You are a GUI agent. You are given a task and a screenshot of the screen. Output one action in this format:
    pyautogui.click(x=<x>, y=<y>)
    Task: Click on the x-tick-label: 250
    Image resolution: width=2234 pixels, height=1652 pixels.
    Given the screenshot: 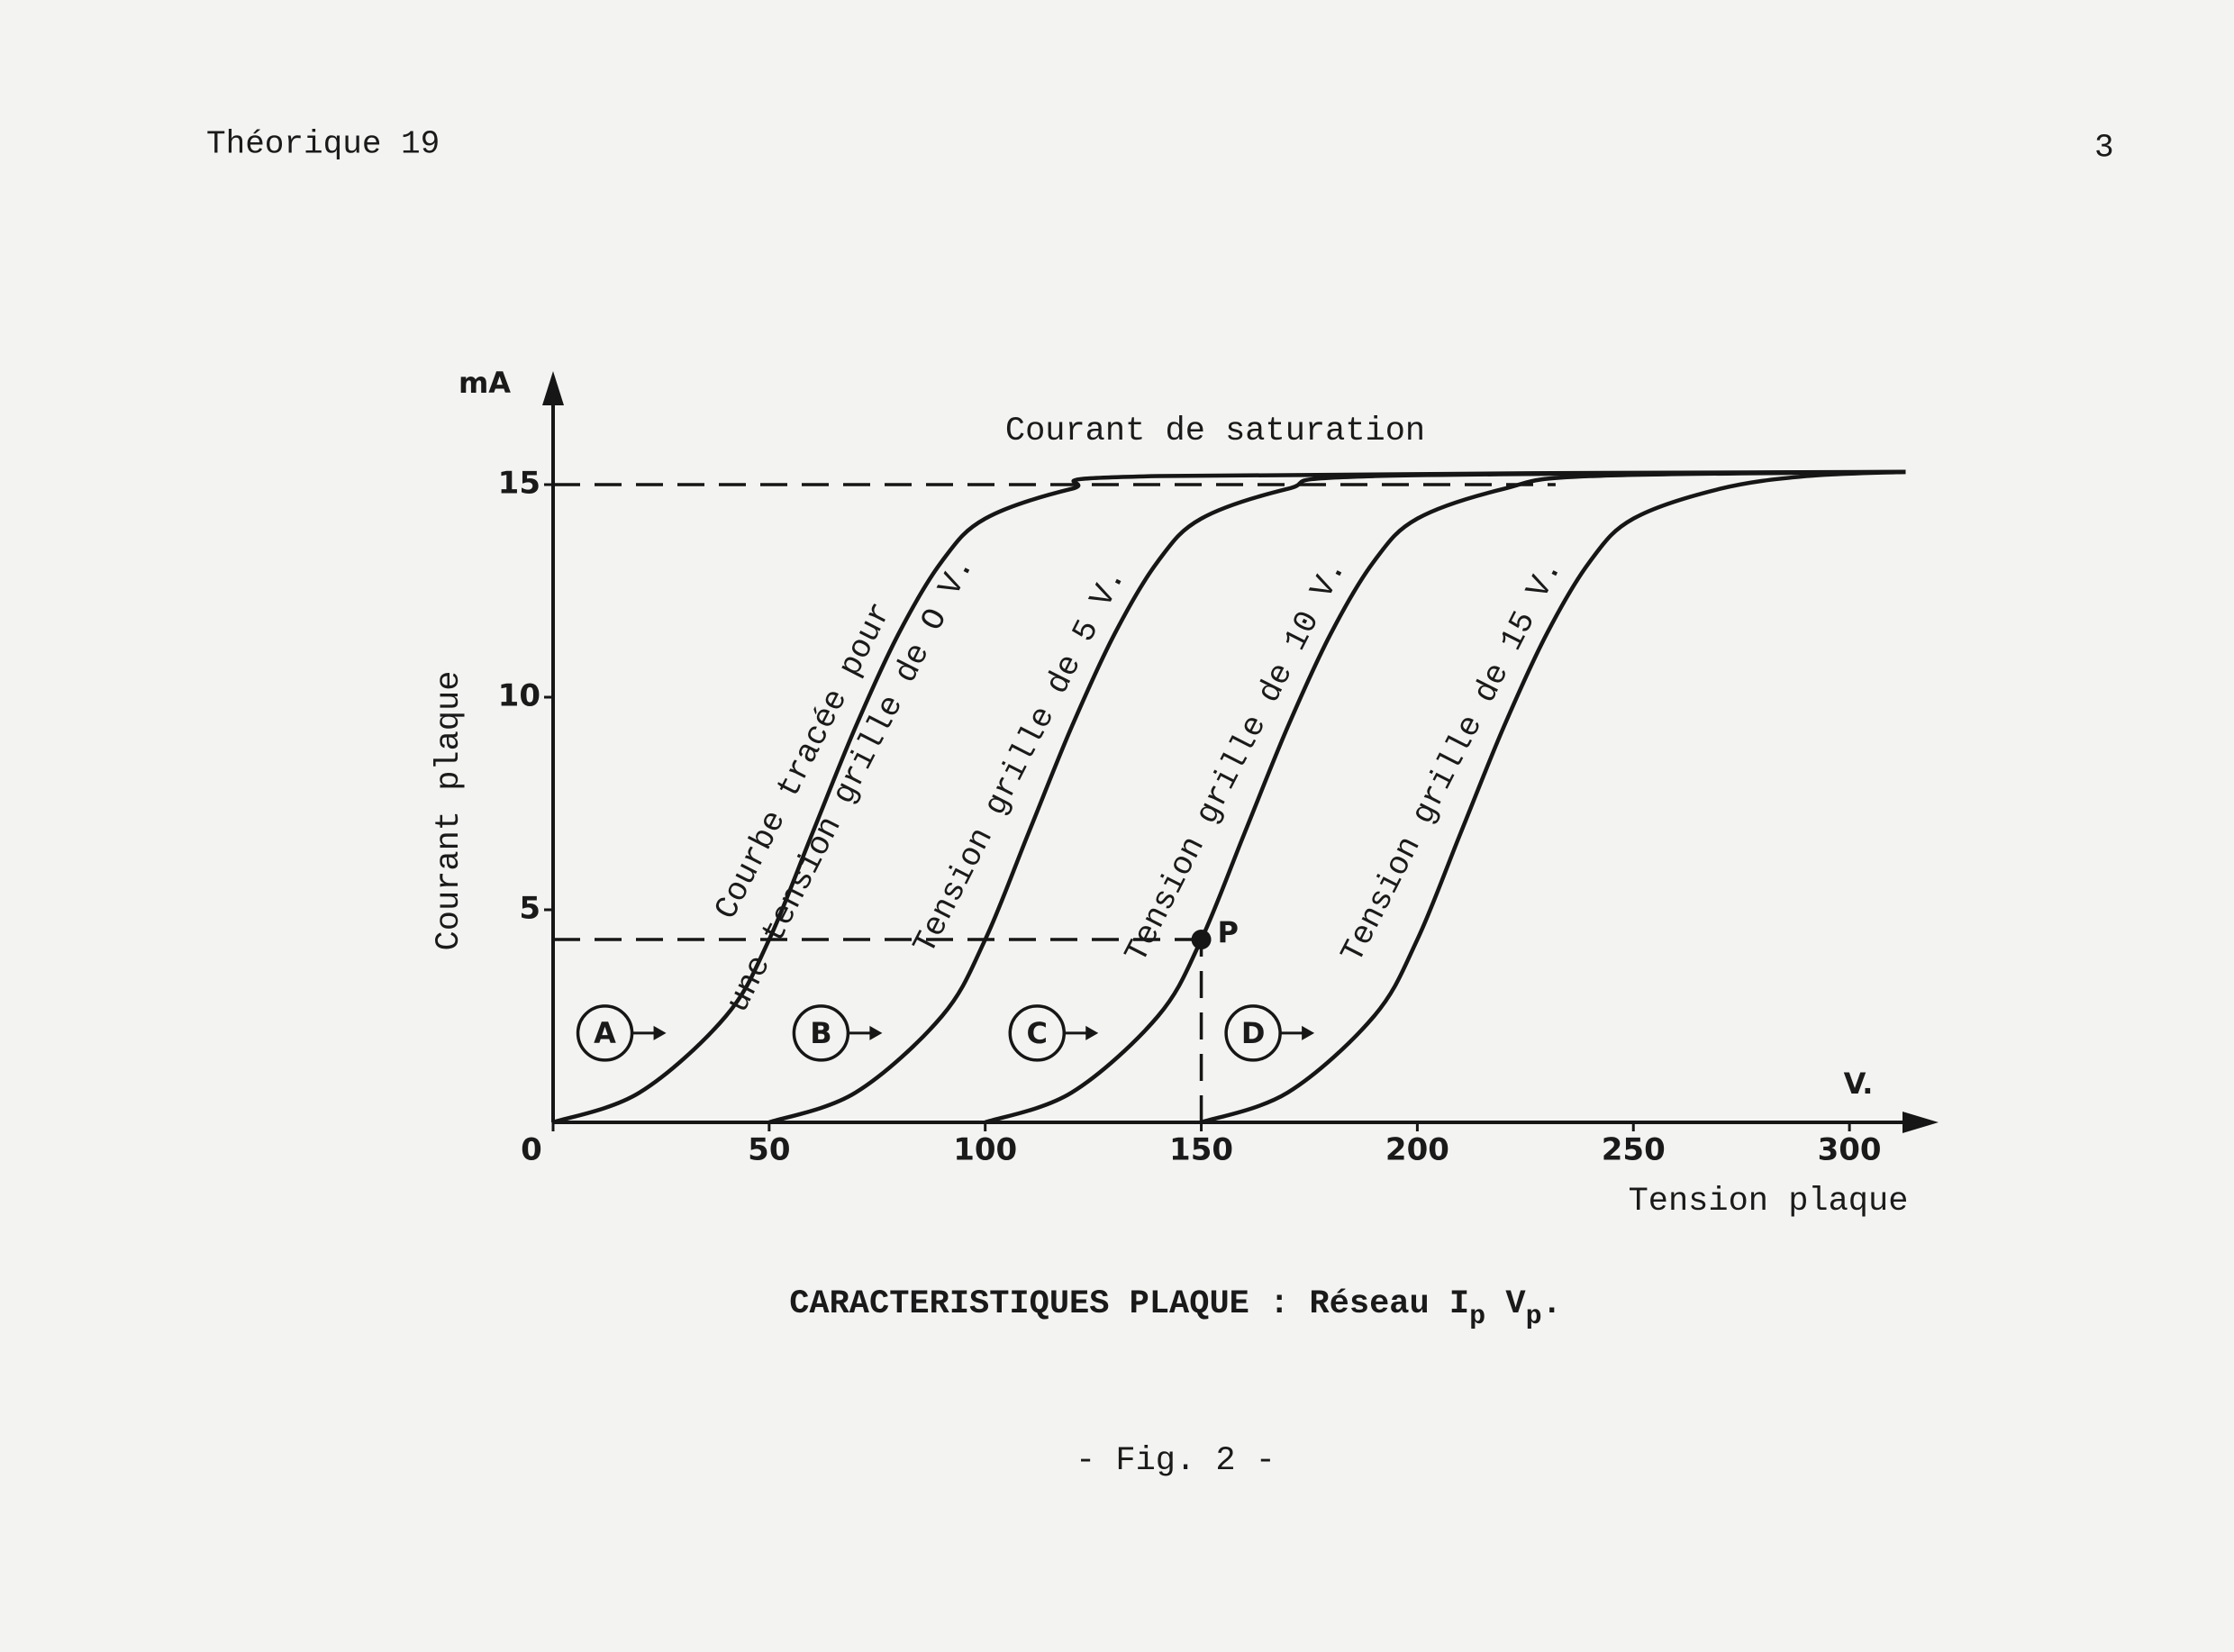 What is the action you would take?
    pyautogui.click(x=1634, y=1150)
    